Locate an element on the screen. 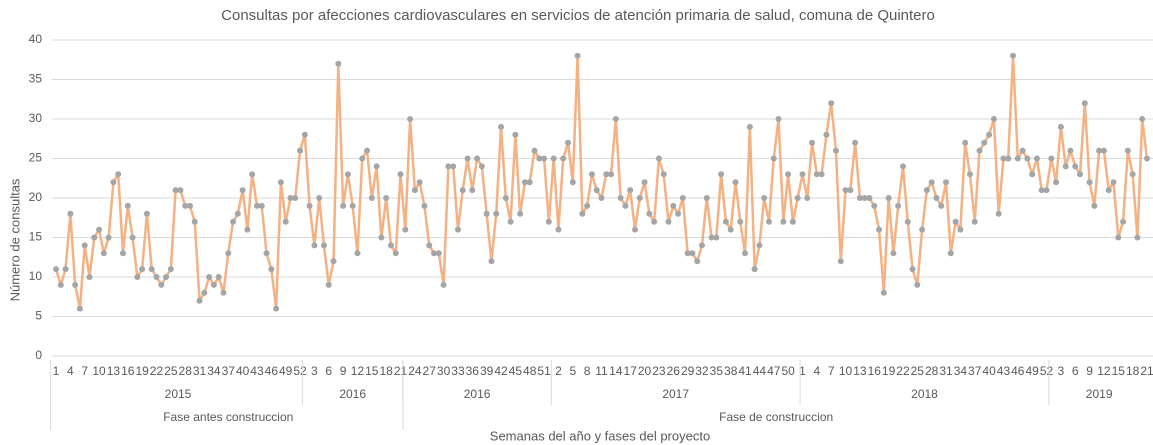 The height and width of the screenshot is (445, 1153). y-tick-label: 20 is located at coordinates (36, 197).